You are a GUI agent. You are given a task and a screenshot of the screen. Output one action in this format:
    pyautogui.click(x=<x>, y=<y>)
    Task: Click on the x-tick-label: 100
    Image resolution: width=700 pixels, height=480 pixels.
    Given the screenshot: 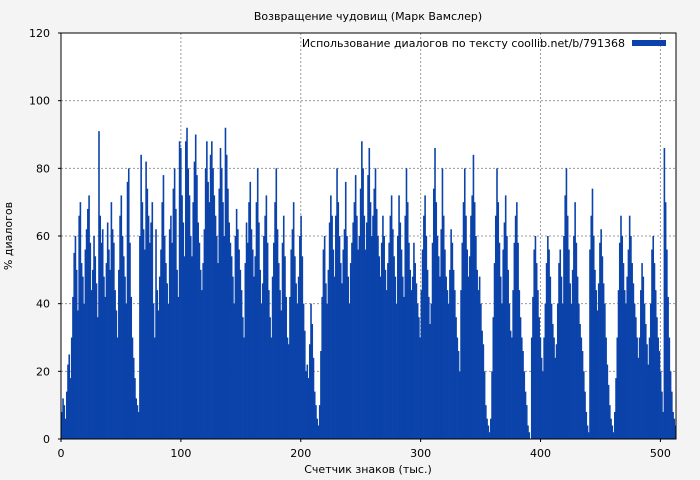 What is the action you would take?
    pyautogui.click(x=180, y=453)
    